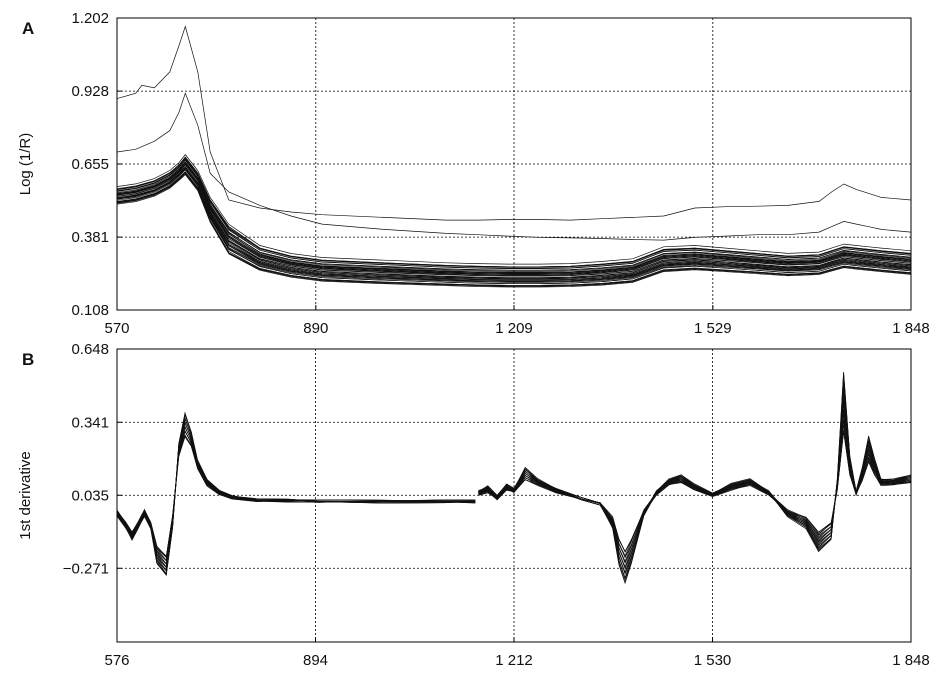 The height and width of the screenshot is (678, 947). I want to click on panel-b-y-tick-2: 0.341, so click(90, 422).